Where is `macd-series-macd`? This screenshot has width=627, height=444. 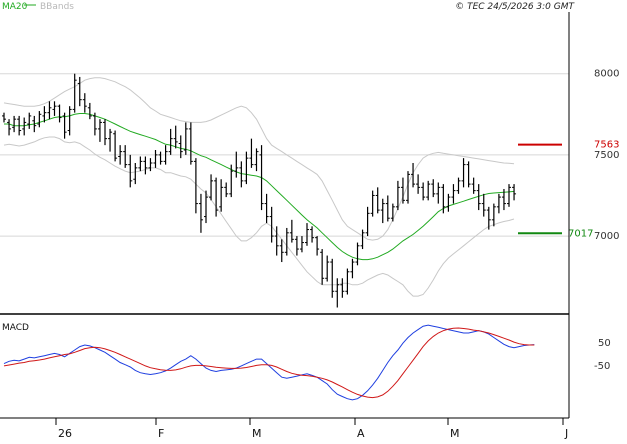
macd-series-macd is located at coordinates (269, 362).